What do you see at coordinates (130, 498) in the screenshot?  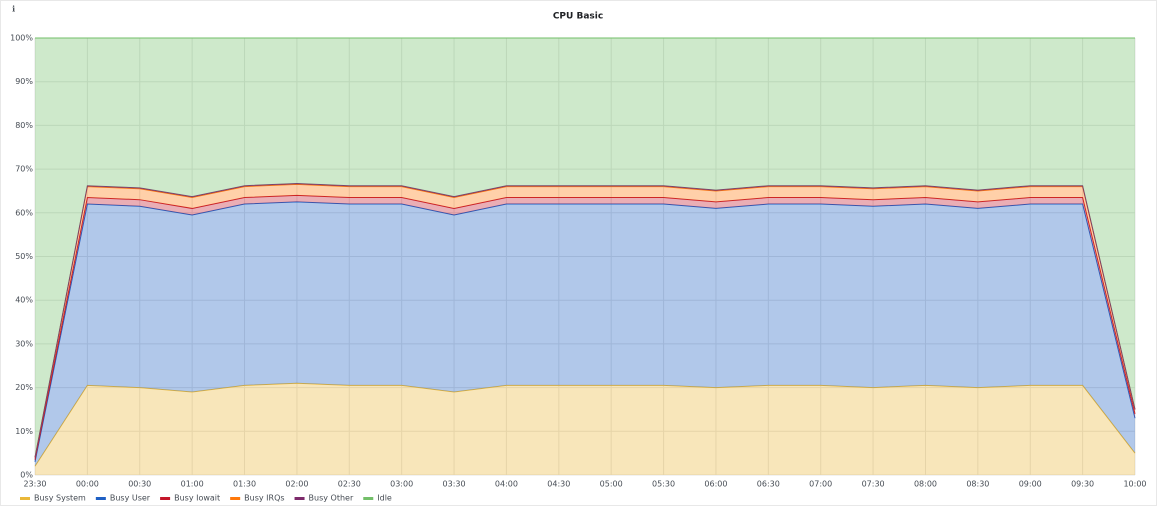 I see `legend-label: Busy User` at bounding box center [130, 498].